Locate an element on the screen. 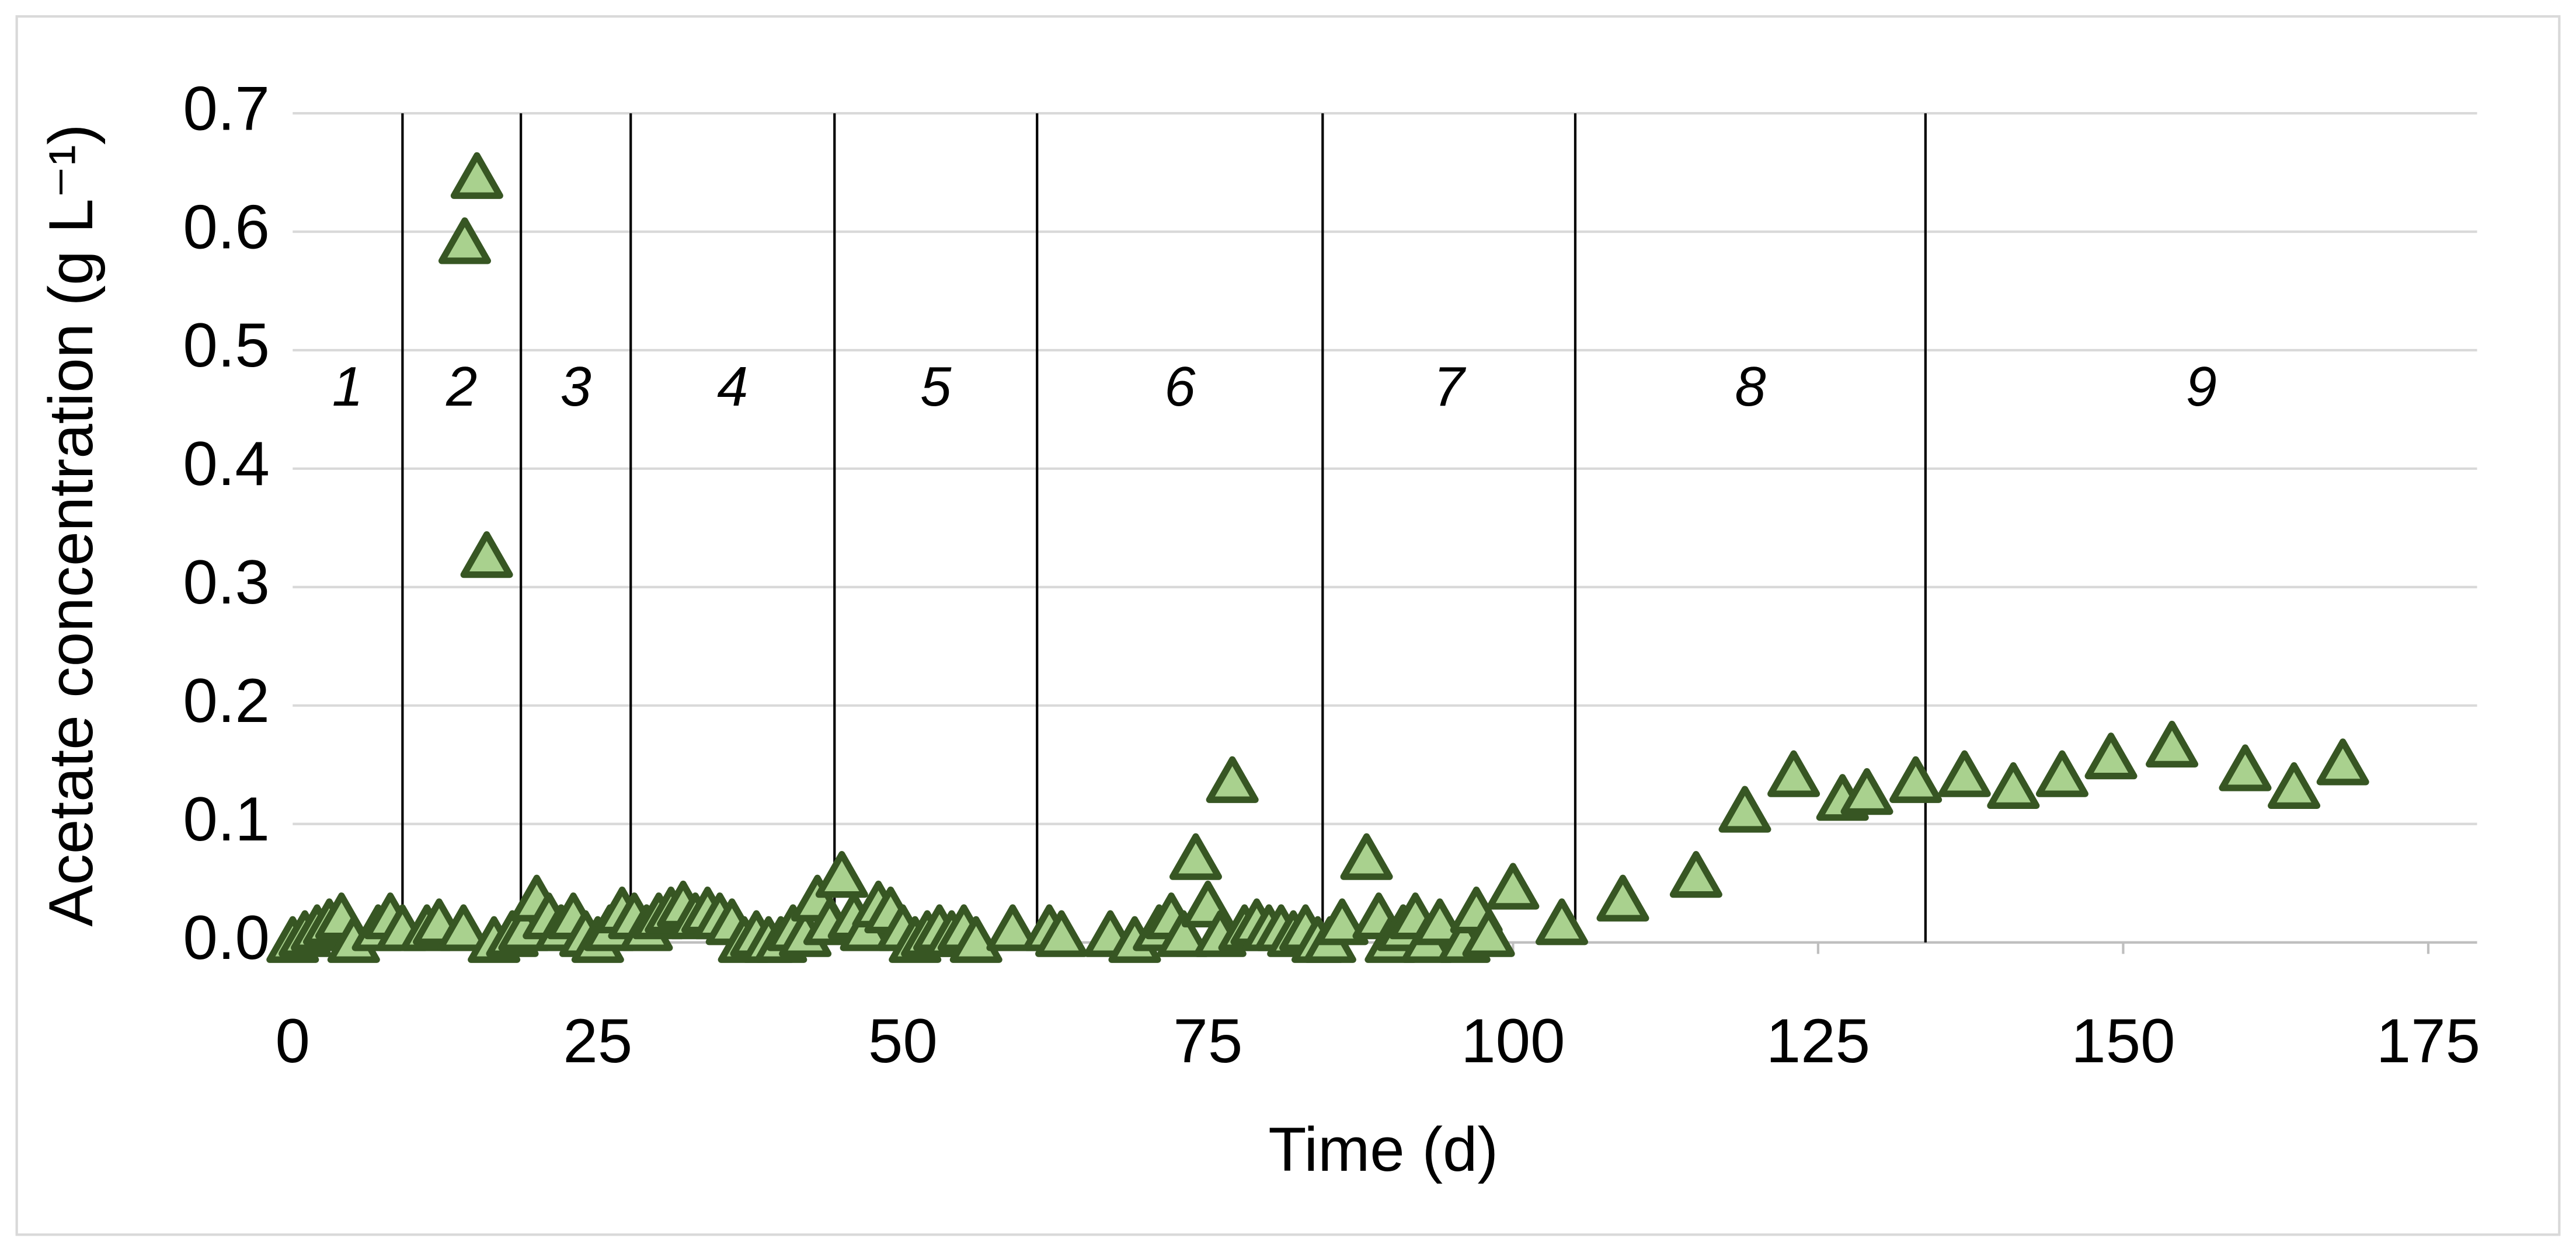 The image size is (2576, 1256). x-tick-label: 100 is located at coordinates (1513, 1041).